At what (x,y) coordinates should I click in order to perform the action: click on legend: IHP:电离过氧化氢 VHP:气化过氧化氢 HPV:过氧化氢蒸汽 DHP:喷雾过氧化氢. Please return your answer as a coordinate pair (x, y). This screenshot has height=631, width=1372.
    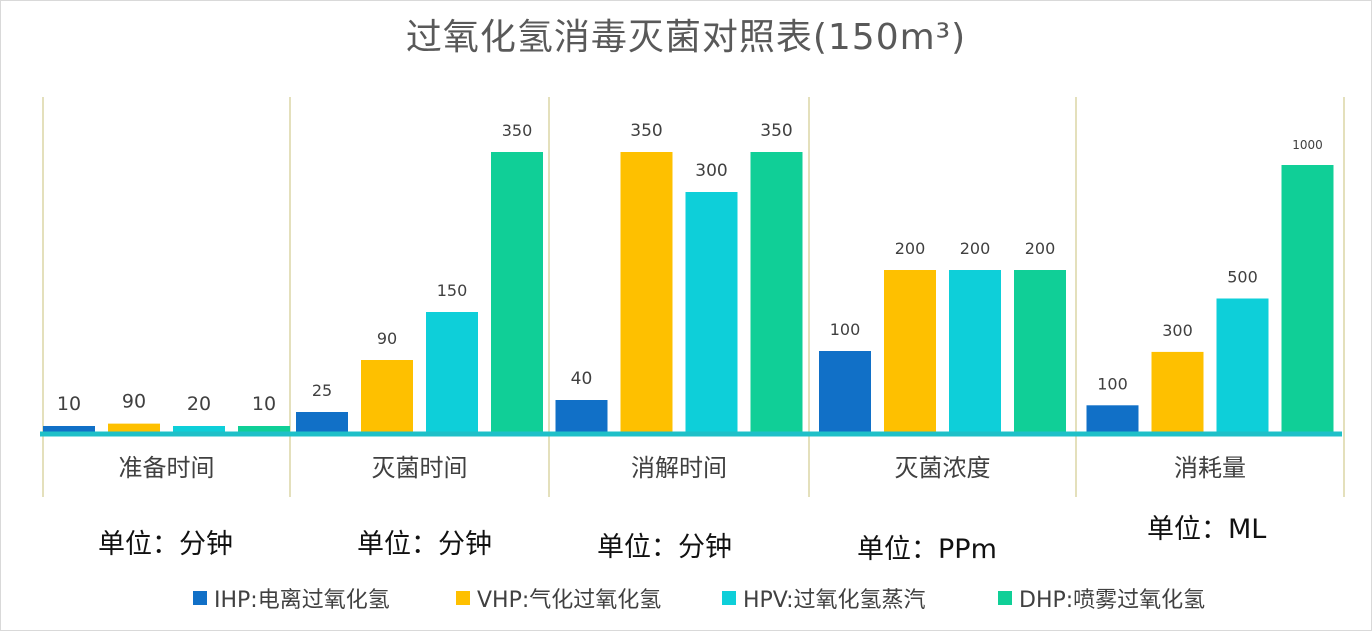
    Looking at the image, I should click on (686, 598).